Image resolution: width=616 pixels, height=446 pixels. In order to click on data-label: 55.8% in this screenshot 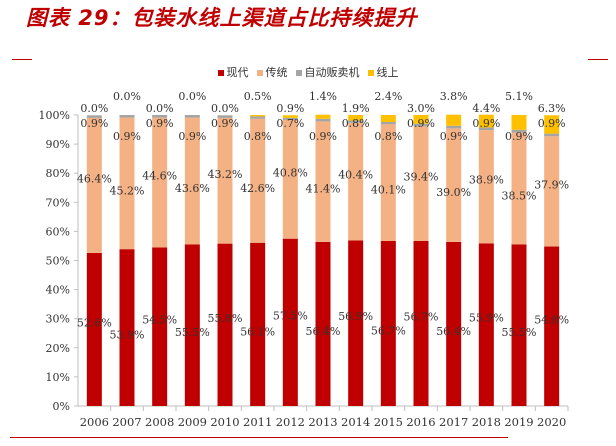, I will do `click(225, 318)`.